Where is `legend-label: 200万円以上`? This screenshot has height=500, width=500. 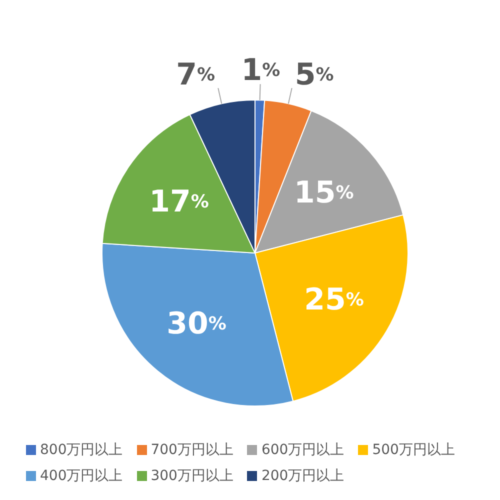
legend-label: 200万円以上 is located at coordinates (302, 476).